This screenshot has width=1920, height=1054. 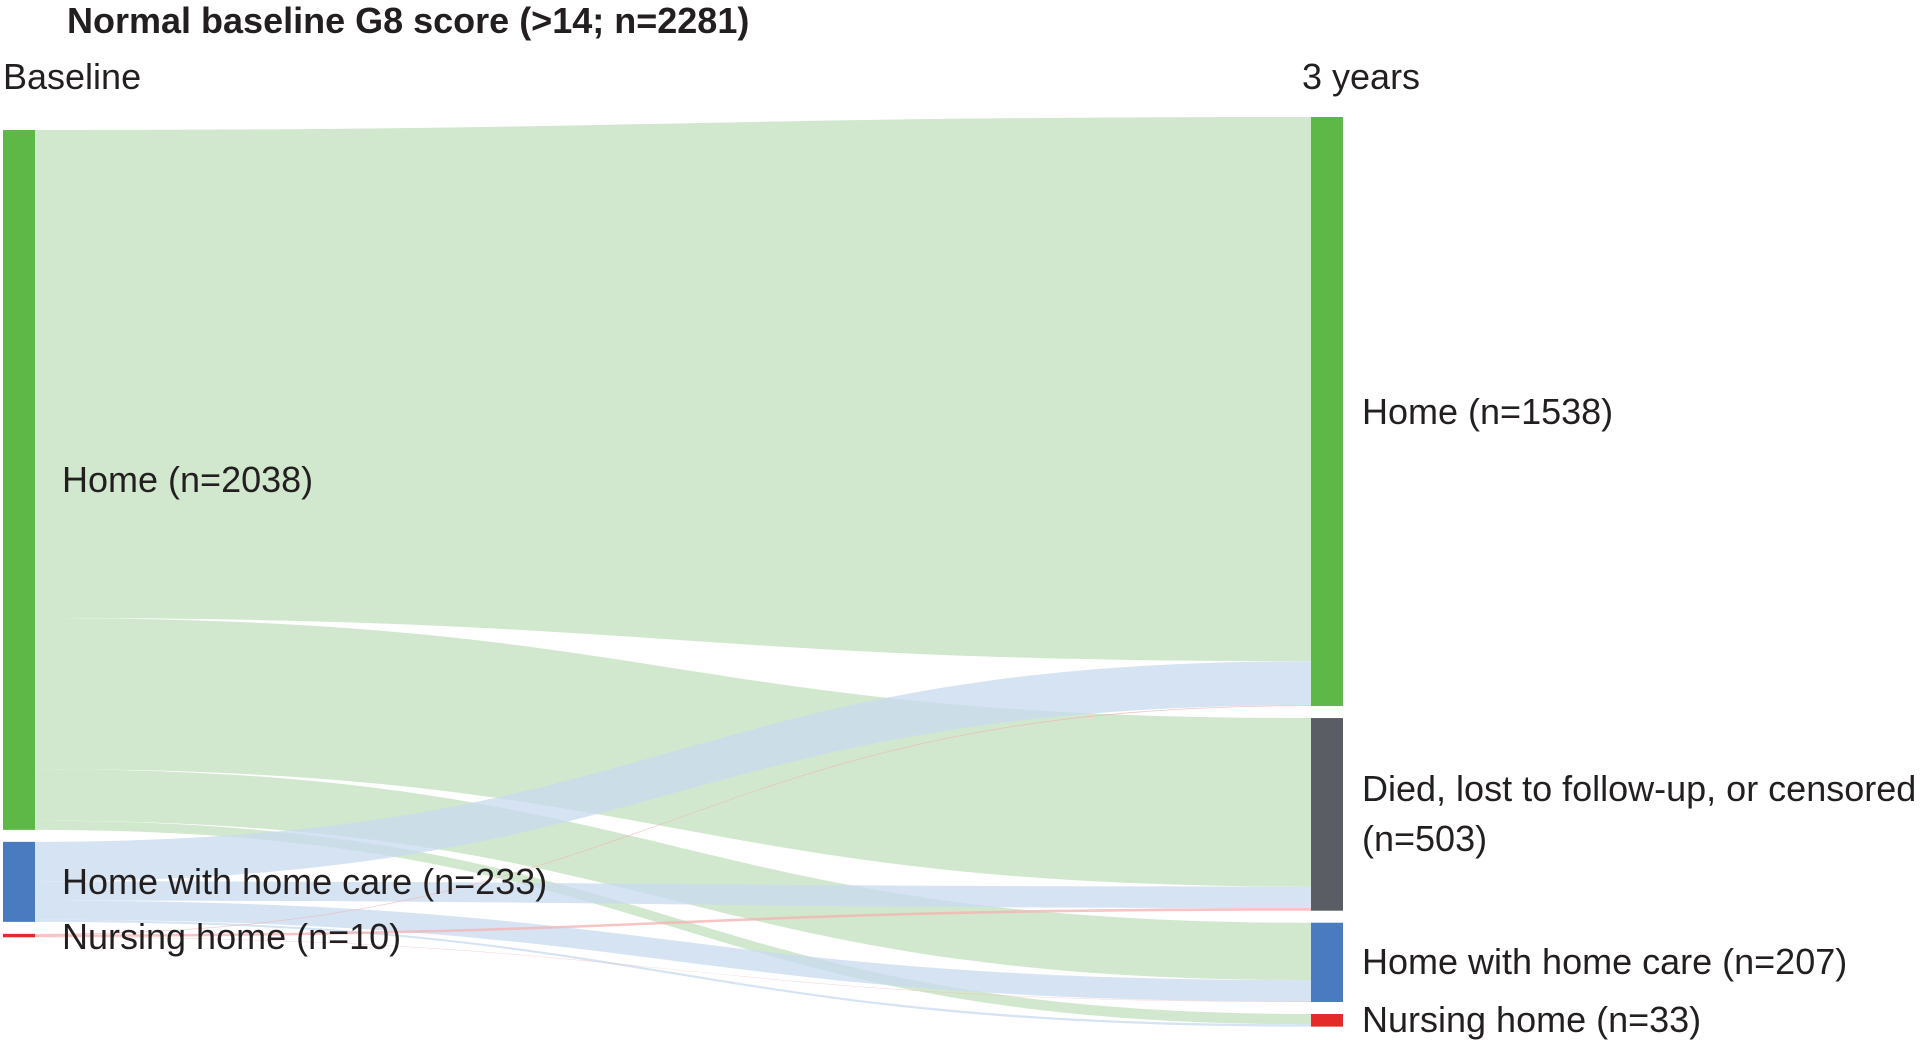 What do you see at coordinates (1327, 412) in the screenshot?
I see `three-years-node-home` at bounding box center [1327, 412].